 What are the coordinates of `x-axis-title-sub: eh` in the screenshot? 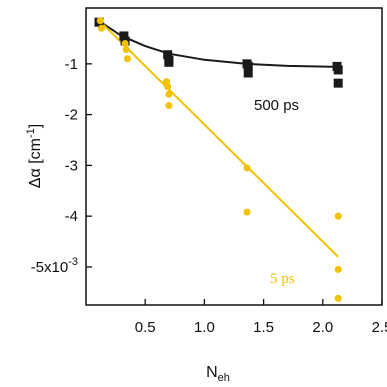 It's located at (224, 378).